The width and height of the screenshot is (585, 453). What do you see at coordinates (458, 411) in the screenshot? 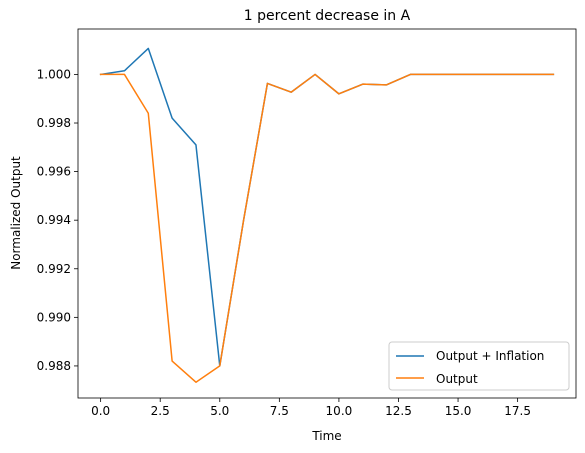
I see `x-tick-label: 15.0` at bounding box center [458, 411].